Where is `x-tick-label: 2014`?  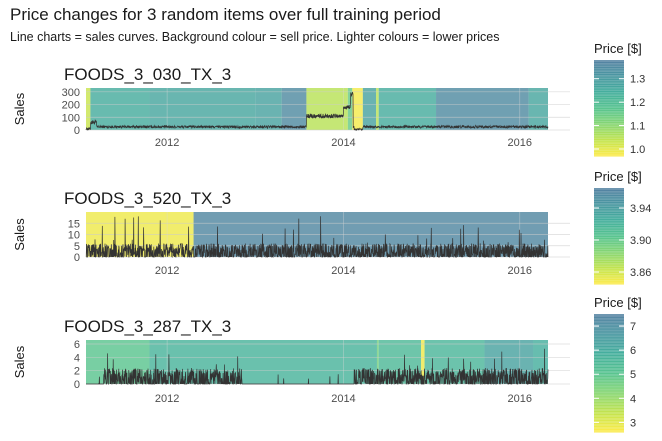
x-tick-label: 2014 is located at coordinates (343, 143).